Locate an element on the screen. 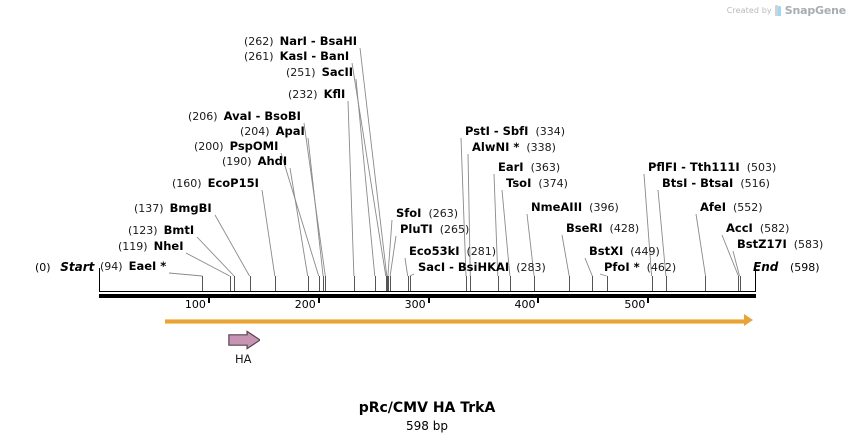 This screenshot has height=441, width=854. site-position: (449) is located at coordinates (645, 251).